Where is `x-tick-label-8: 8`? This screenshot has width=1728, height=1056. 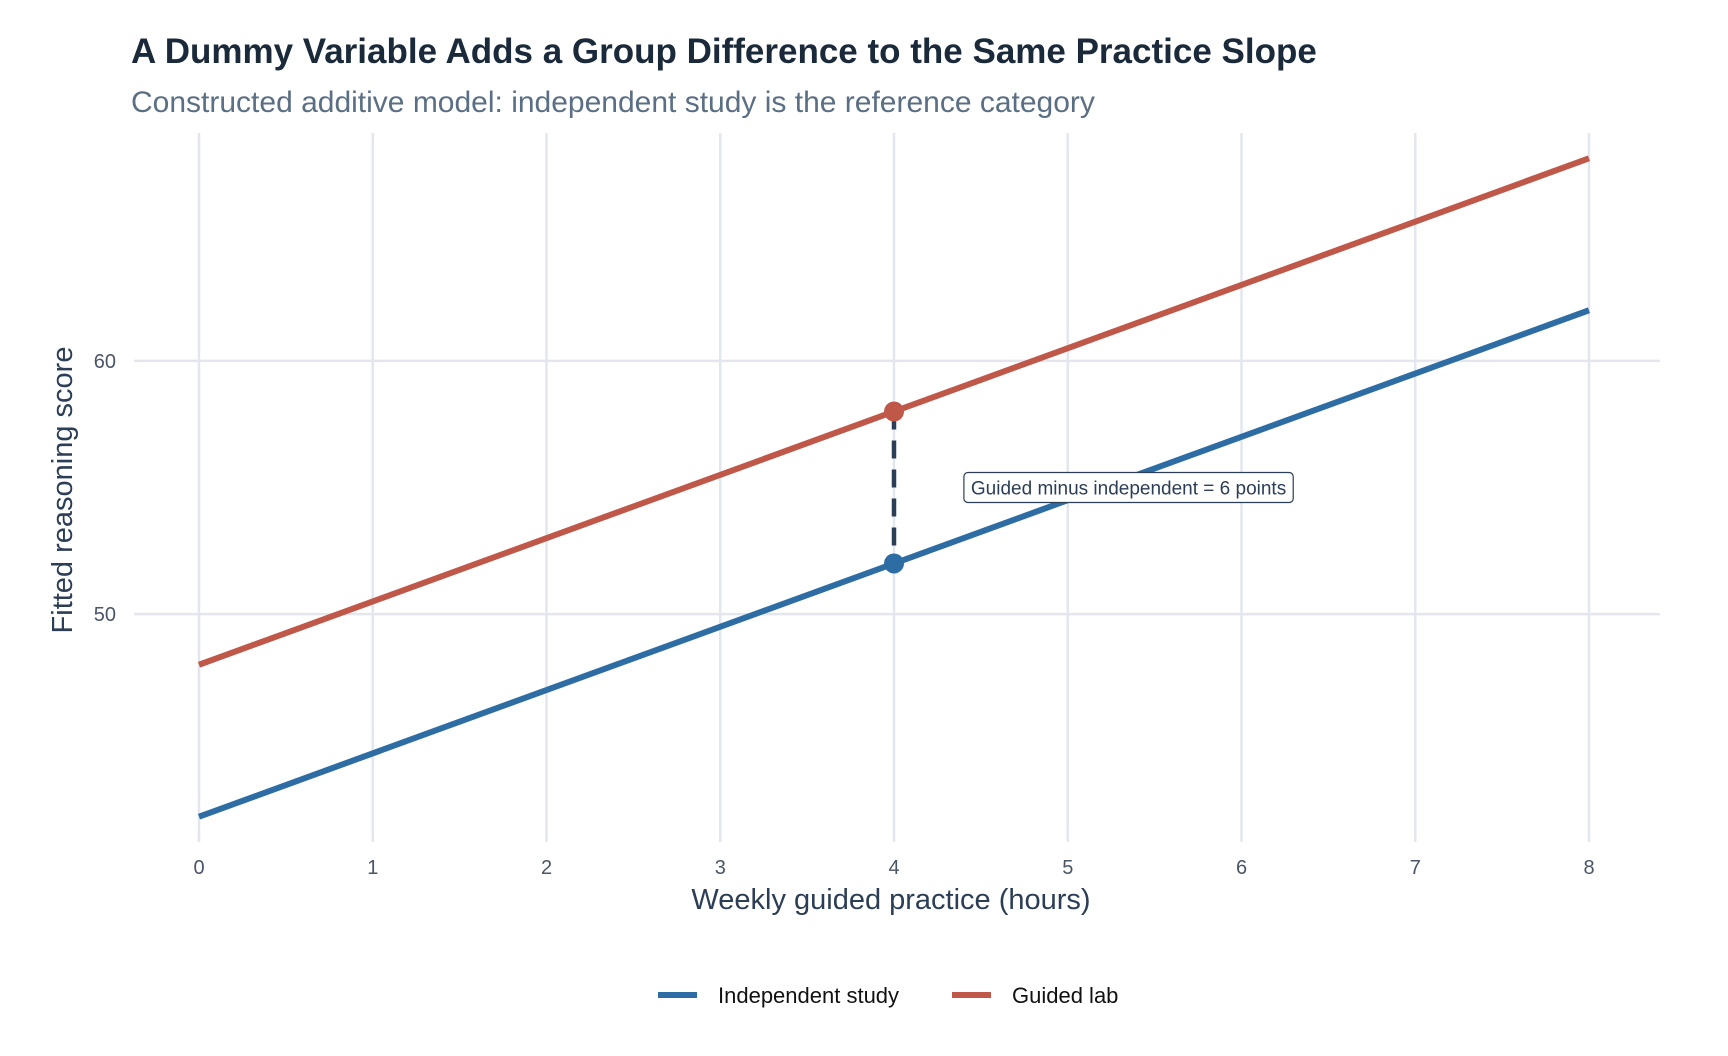 x-tick-label-8: 8 is located at coordinates (1588, 868).